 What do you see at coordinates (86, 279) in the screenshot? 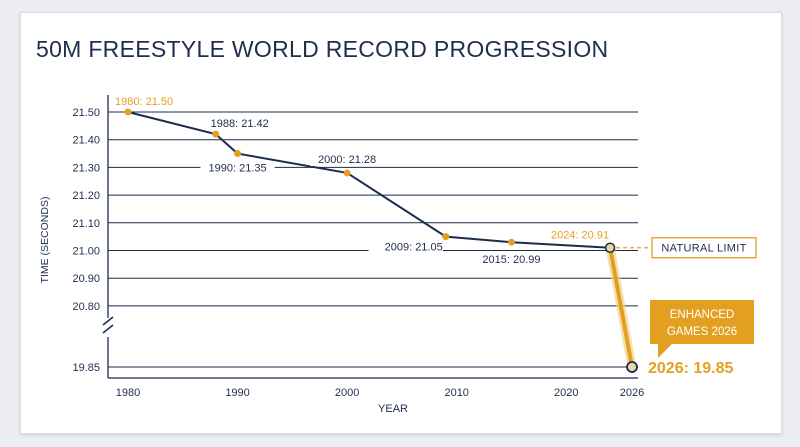
I see `y-tick-label: 20.90` at bounding box center [86, 279].